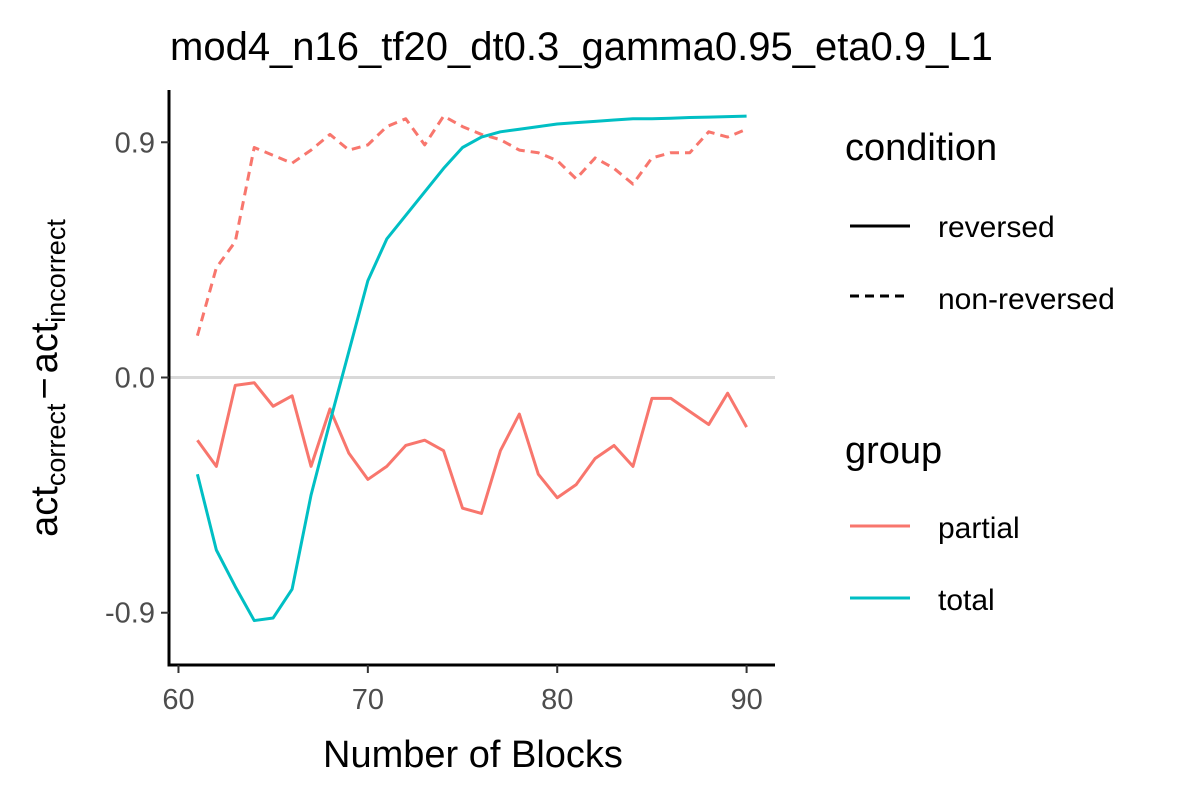 This screenshot has width=1200, height=800. Describe the element at coordinates (56, 271) in the screenshot. I see `y-axis-title-sub2: incorrect` at that location.